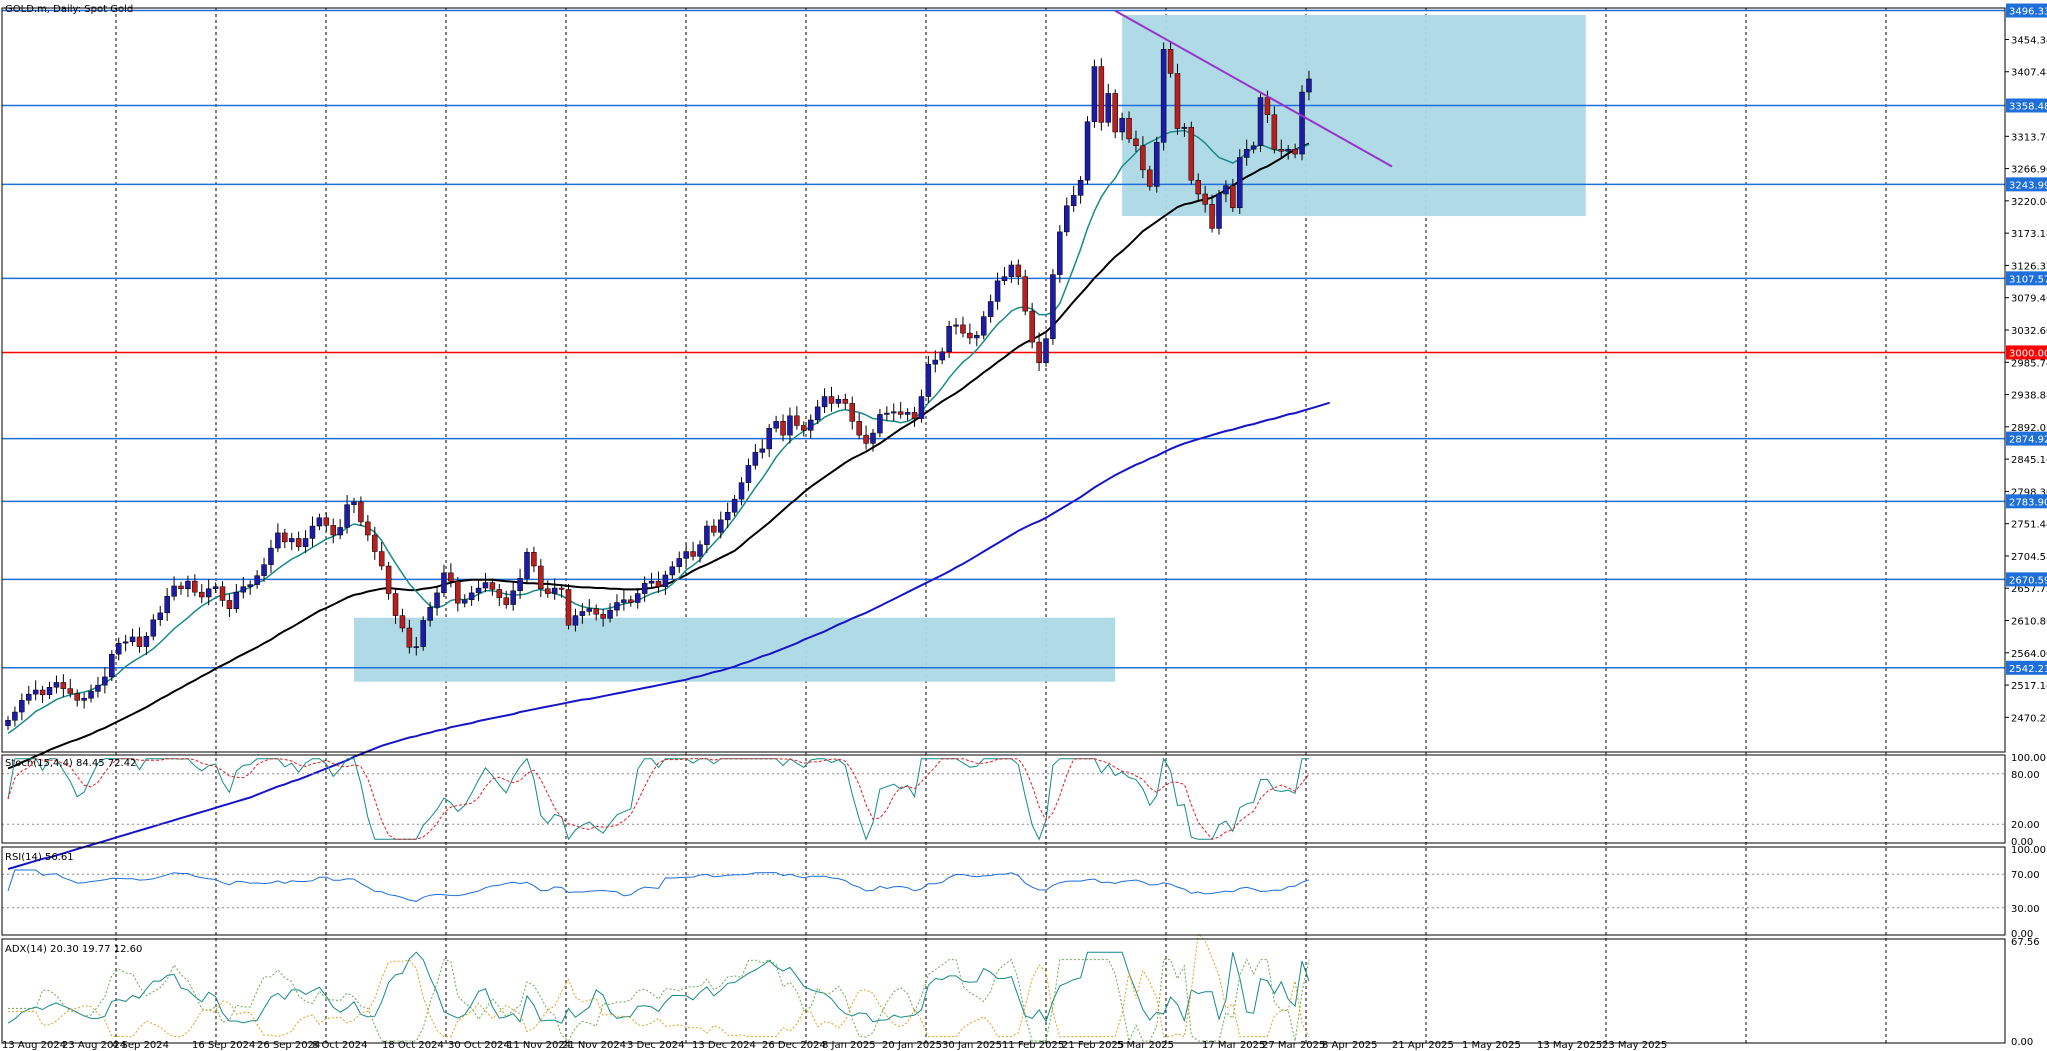  I want to click on rsi-tick-2: 30.00, so click(2025, 909).